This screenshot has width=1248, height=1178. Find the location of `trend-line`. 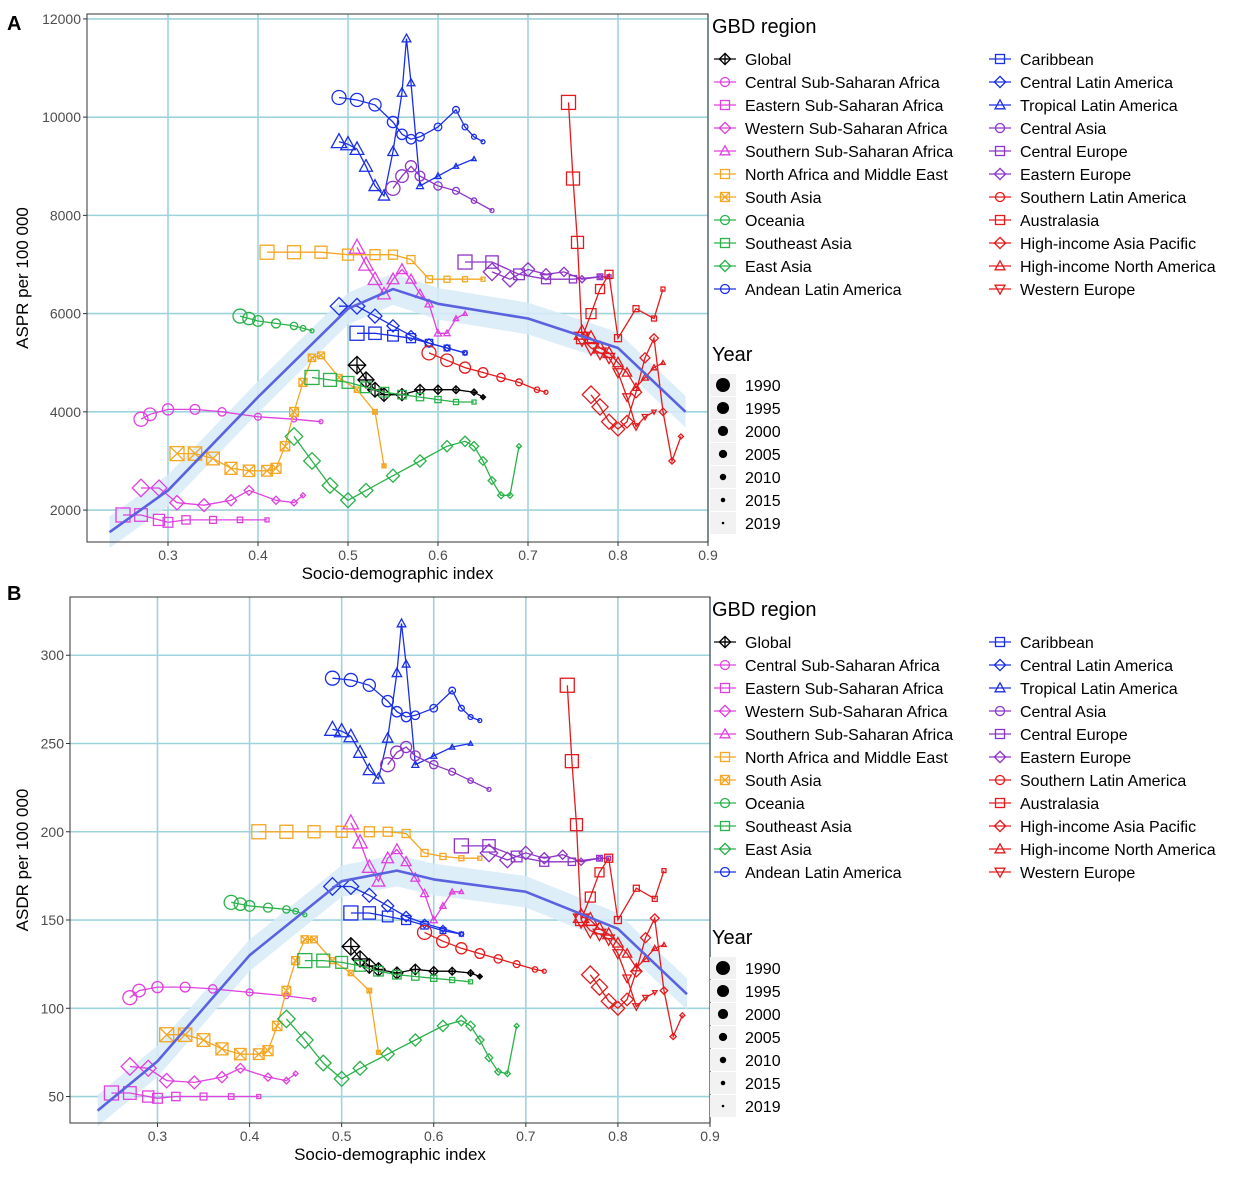

trend-line is located at coordinates (397, 410).